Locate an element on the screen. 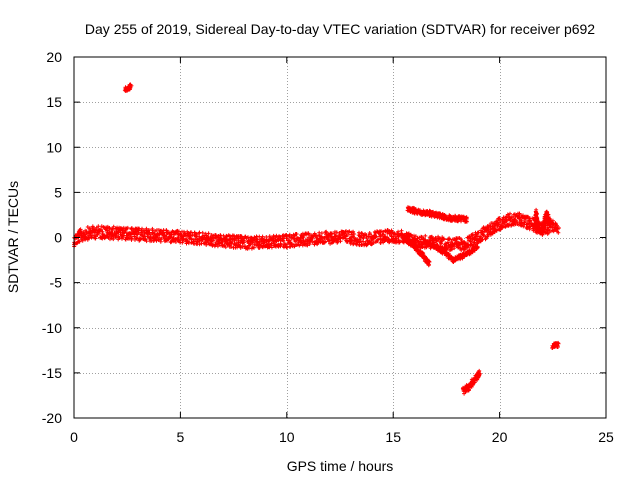 This screenshot has width=640, height=480. y-tick-label: -5 is located at coordinates (56, 283).